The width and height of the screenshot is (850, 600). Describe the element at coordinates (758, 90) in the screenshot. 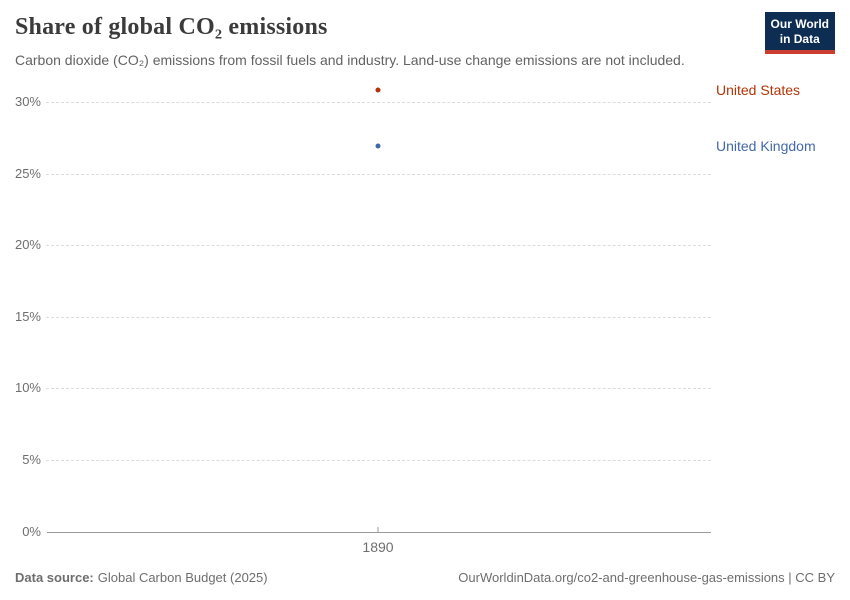

I see `series-label-united-states: United States` at that location.